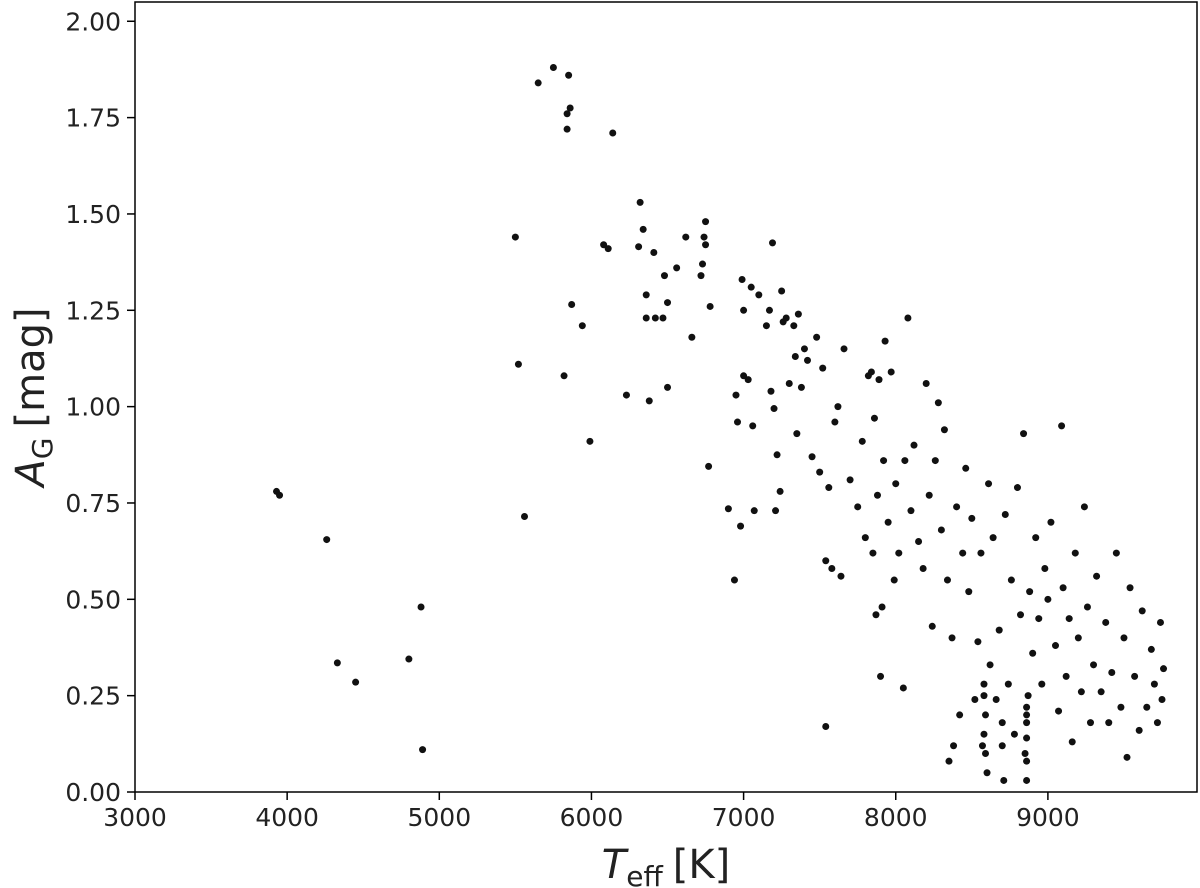 The image size is (1200, 888). What do you see at coordinates (666, 865) in the screenshot?
I see `x-axis-label: Teff [K]` at bounding box center [666, 865].